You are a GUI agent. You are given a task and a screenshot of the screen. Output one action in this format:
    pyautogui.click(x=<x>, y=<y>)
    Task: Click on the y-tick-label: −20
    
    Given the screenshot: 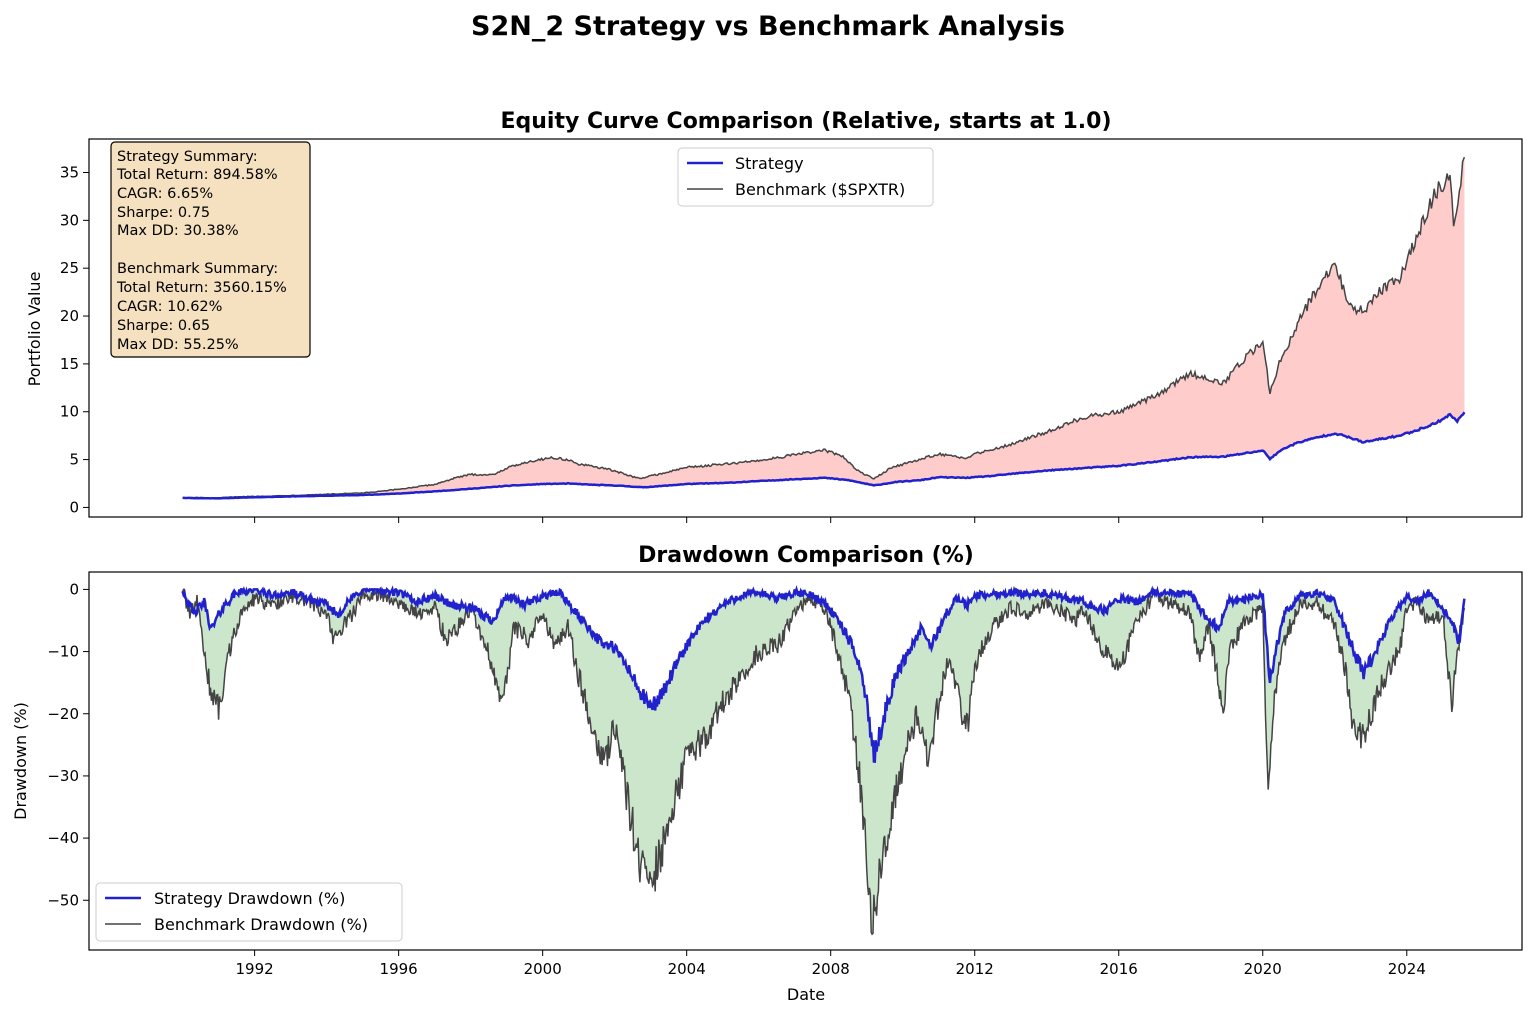 What is the action you would take?
    pyautogui.click(x=63, y=714)
    